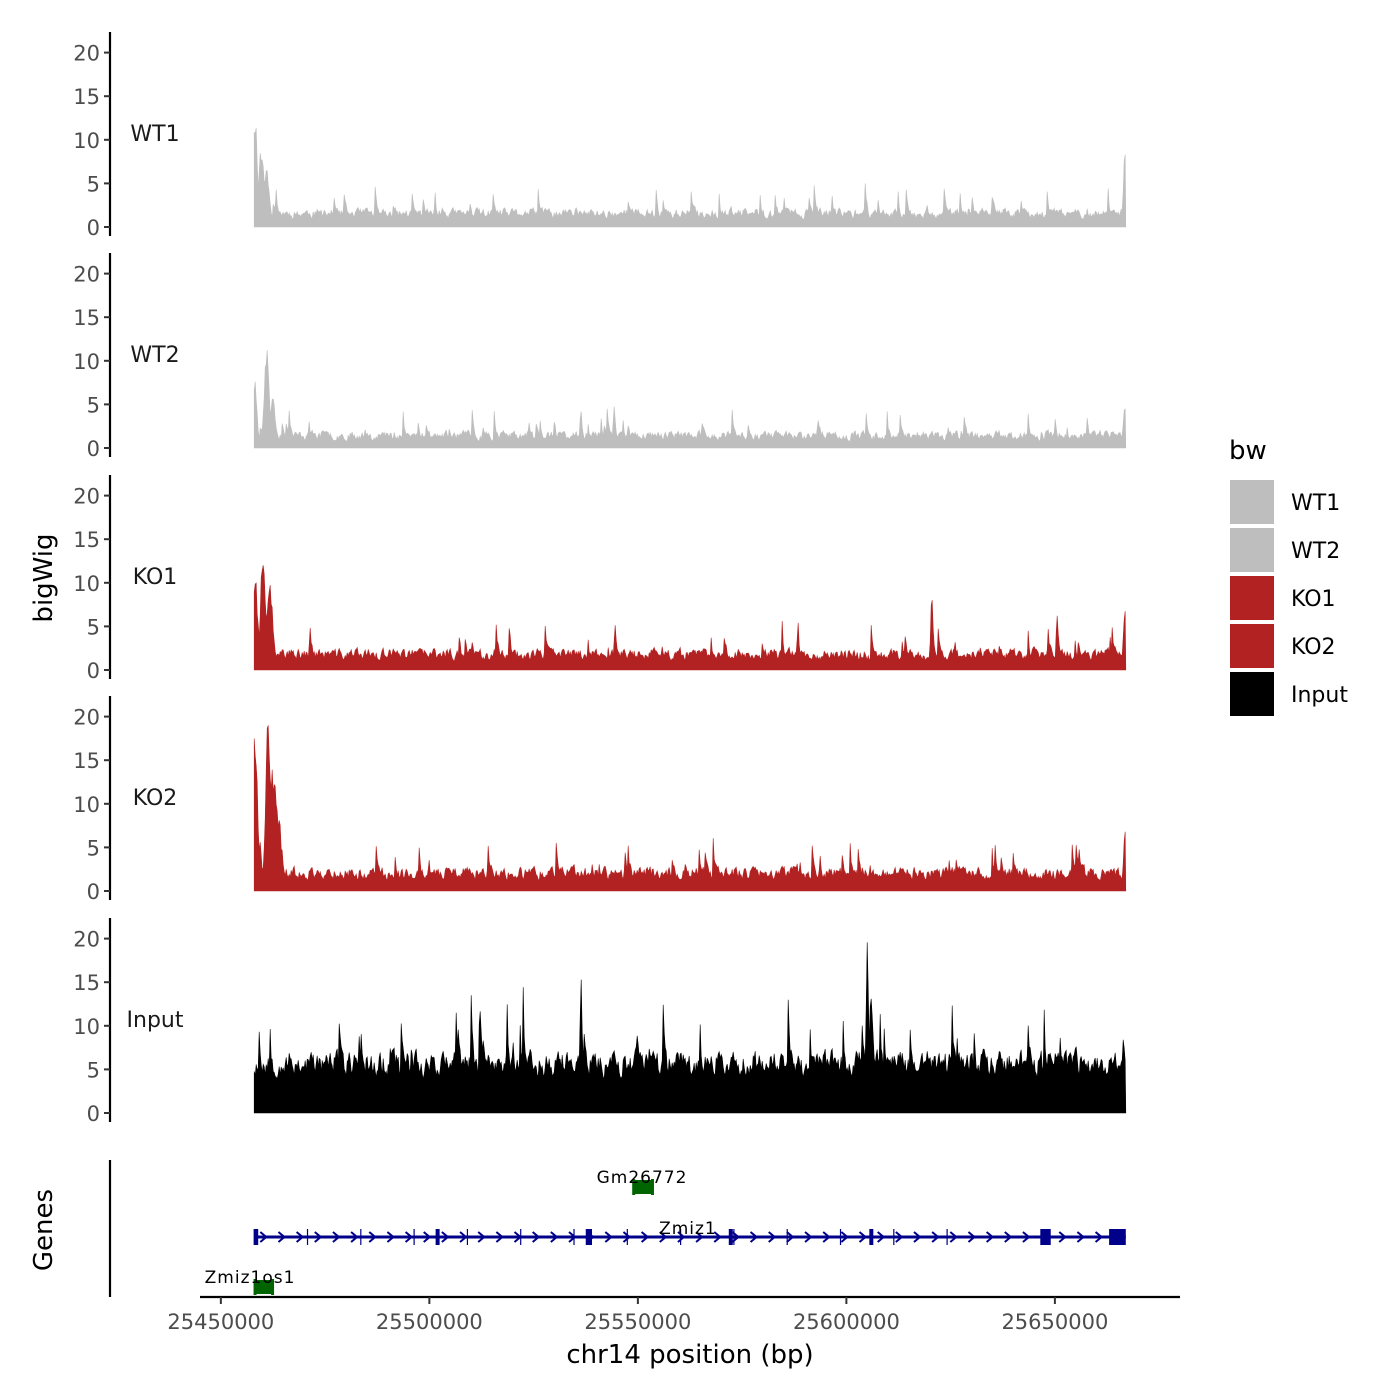  I want to click on track-KO2: 0 5 10 15 20 KO2, so click(600, 800).